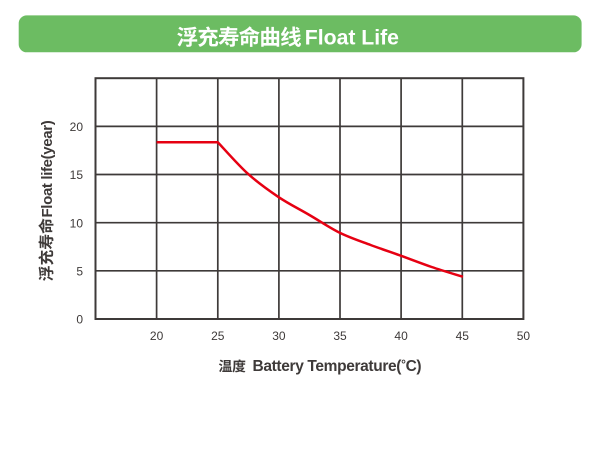 The width and height of the screenshot is (600, 451). I want to click on svg-text: 30, so click(279, 336).